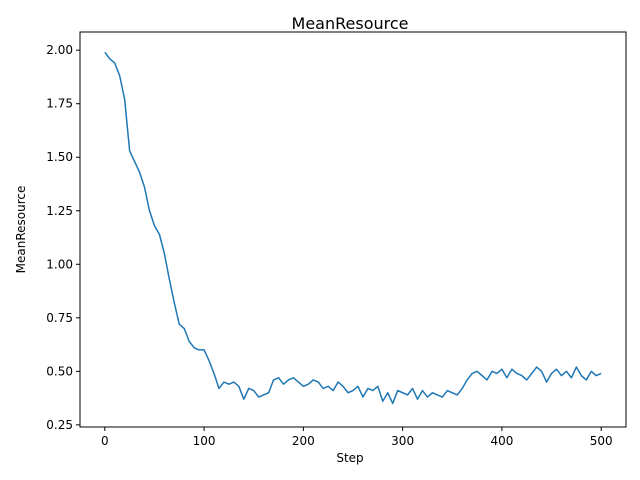 This screenshot has height=480, width=640. Describe the element at coordinates (59, 104) in the screenshot. I see `y-tick-label: 1.75` at that location.